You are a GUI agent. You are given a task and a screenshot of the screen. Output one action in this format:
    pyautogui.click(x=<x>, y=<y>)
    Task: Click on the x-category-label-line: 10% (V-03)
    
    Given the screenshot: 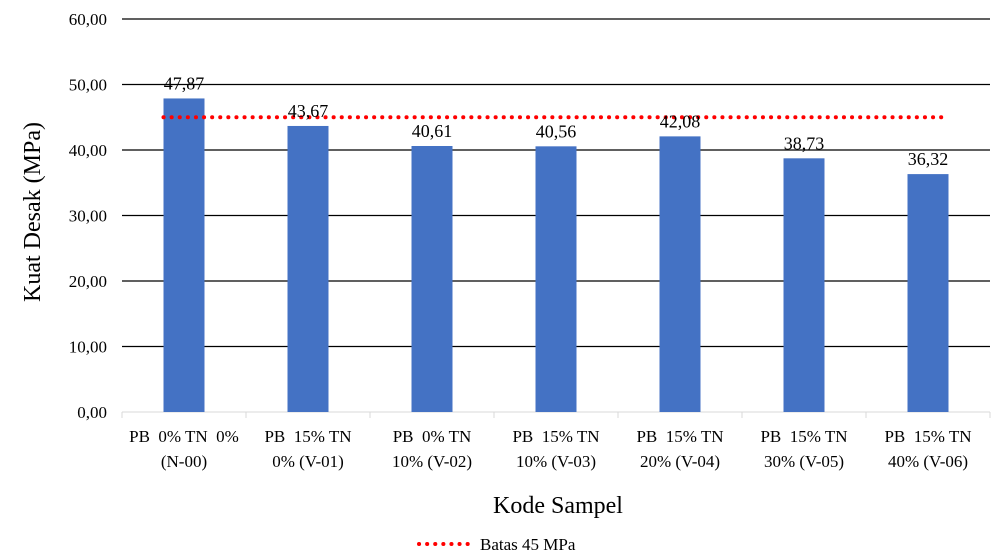 What is the action you would take?
    pyautogui.click(x=556, y=461)
    